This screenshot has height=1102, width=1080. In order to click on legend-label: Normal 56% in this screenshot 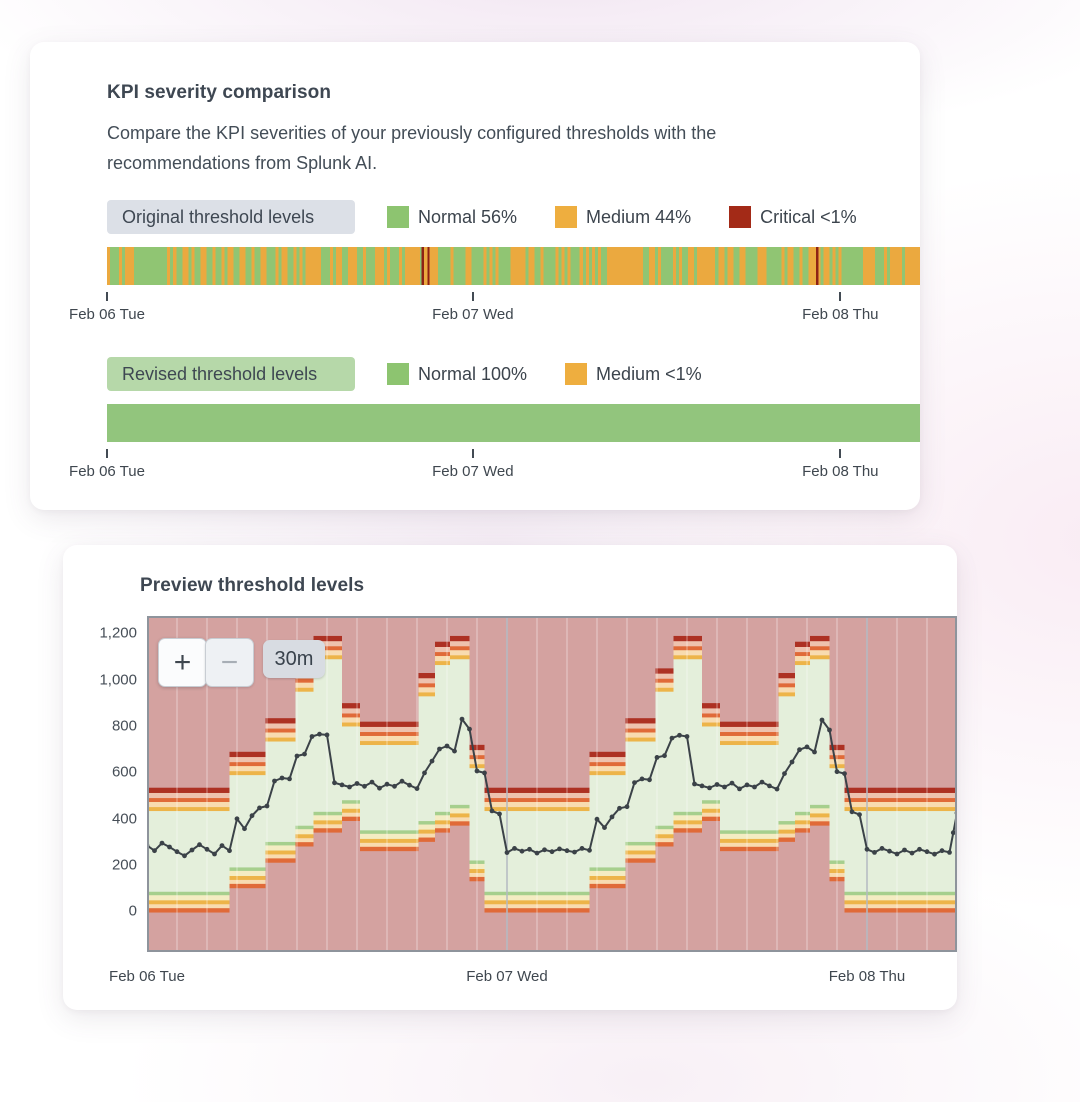, I will do `click(468, 216)`.